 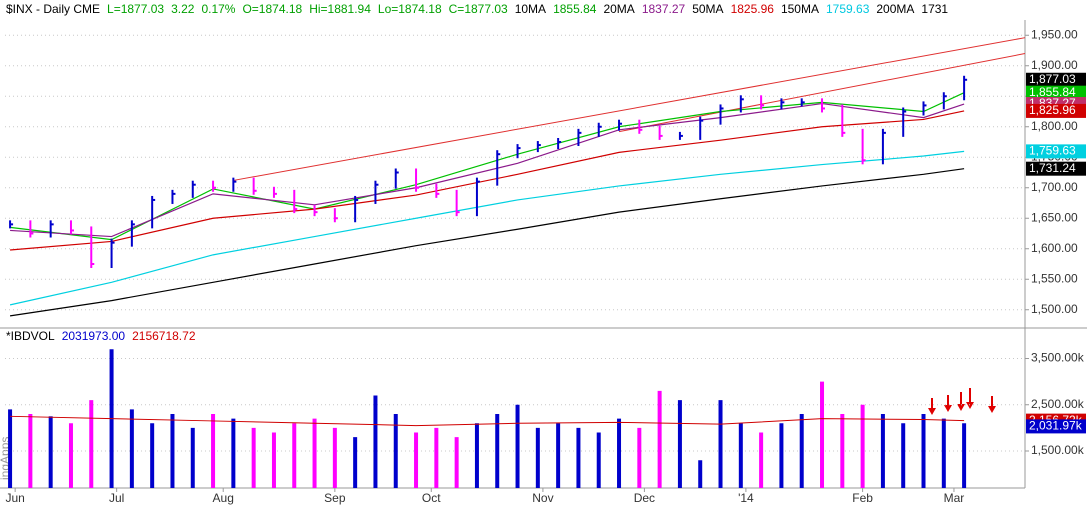 I want to click on y-tick-label: 1,700.00, so click(x=1054, y=187).